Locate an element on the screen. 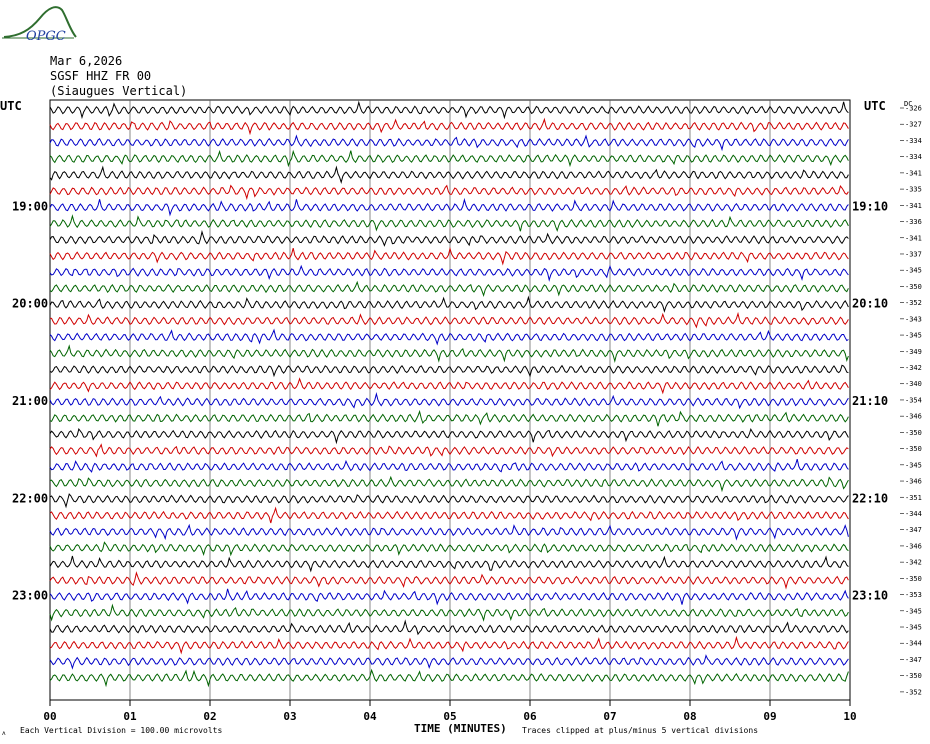 The width and height of the screenshot is (930, 744). right-time-label: 21:10 is located at coordinates (870, 401).